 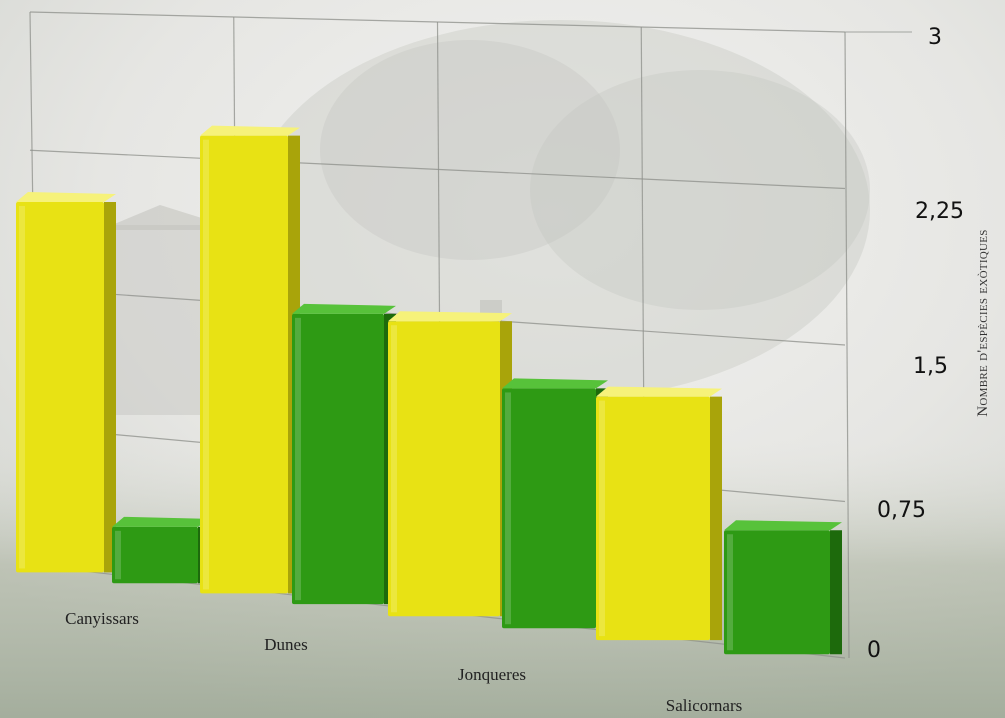 What do you see at coordinates (492, 674) in the screenshot?
I see `x-tick-label: Jonqueres` at bounding box center [492, 674].